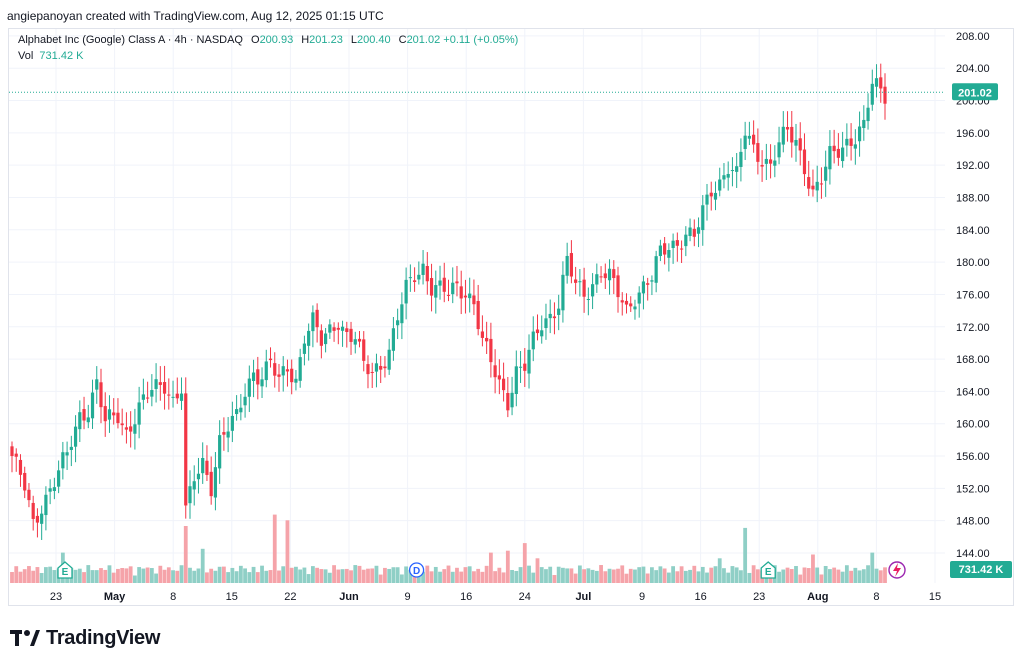 The width and height of the screenshot is (1024, 665). Describe the element at coordinates (85, 638) in the screenshot. I see `tradingview-brand: TradingView` at that location.